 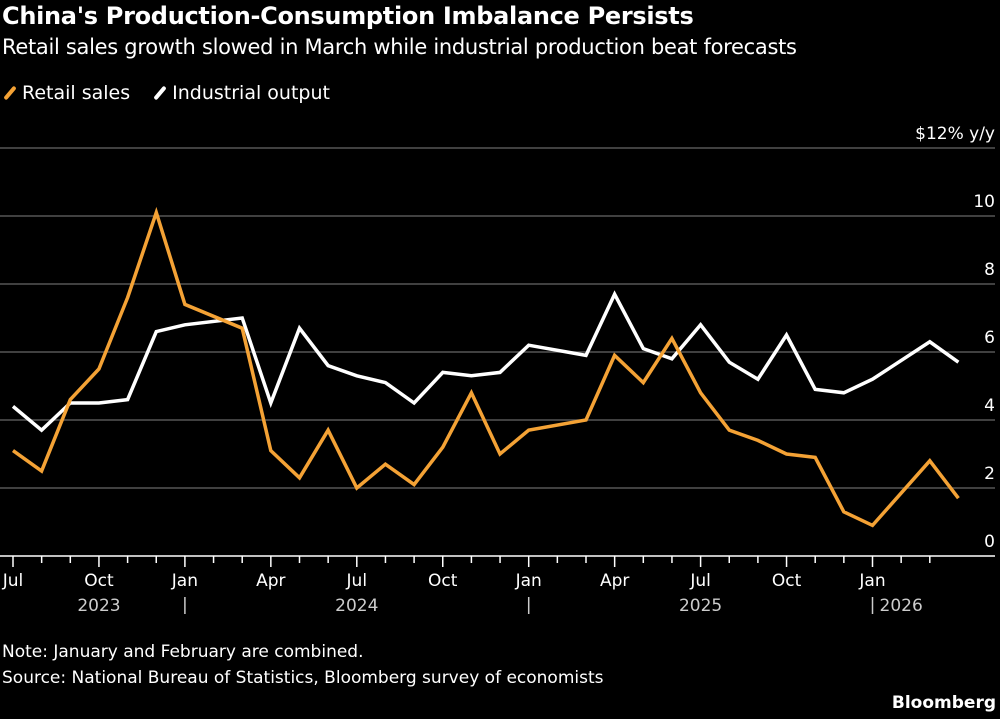 I want to click on x-year-label: 2025, so click(x=700, y=606).